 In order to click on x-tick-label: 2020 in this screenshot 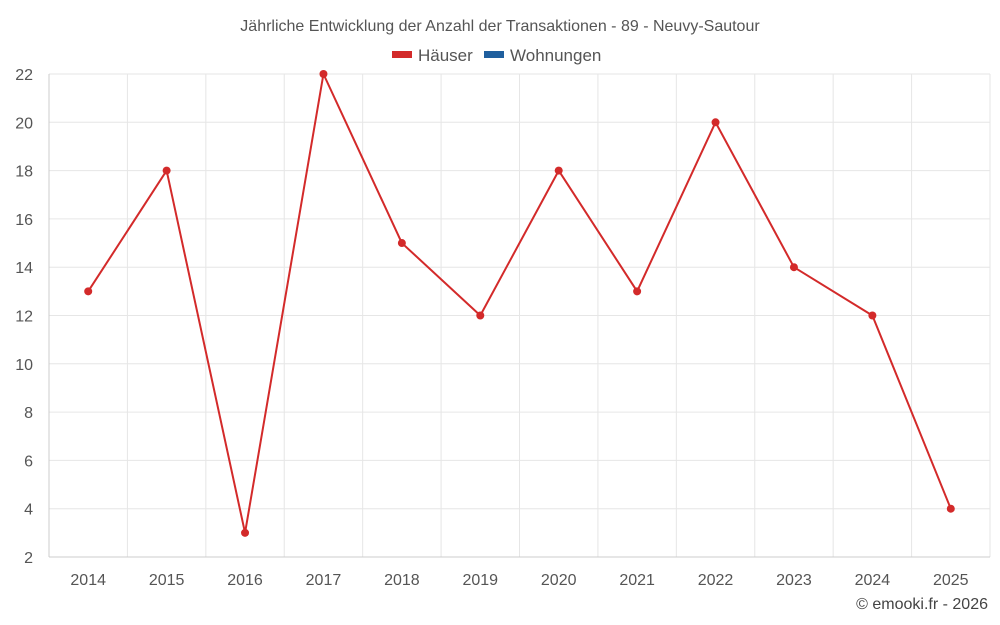, I will do `click(559, 580)`.